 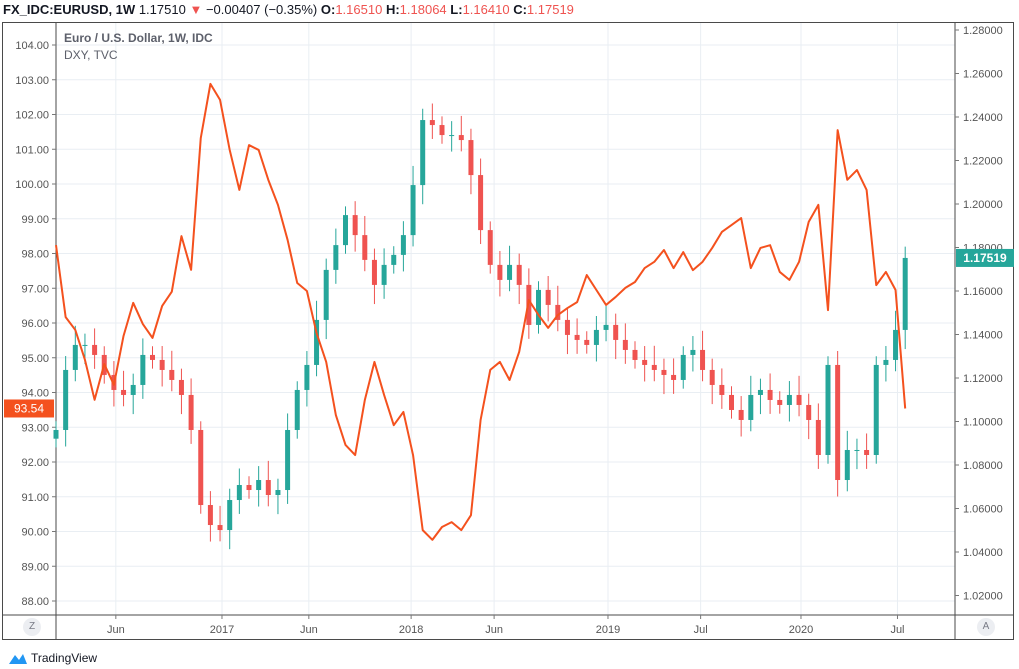 What do you see at coordinates (608, 630) in the screenshot?
I see `time-axis-label: 2019` at bounding box center [608, 630].